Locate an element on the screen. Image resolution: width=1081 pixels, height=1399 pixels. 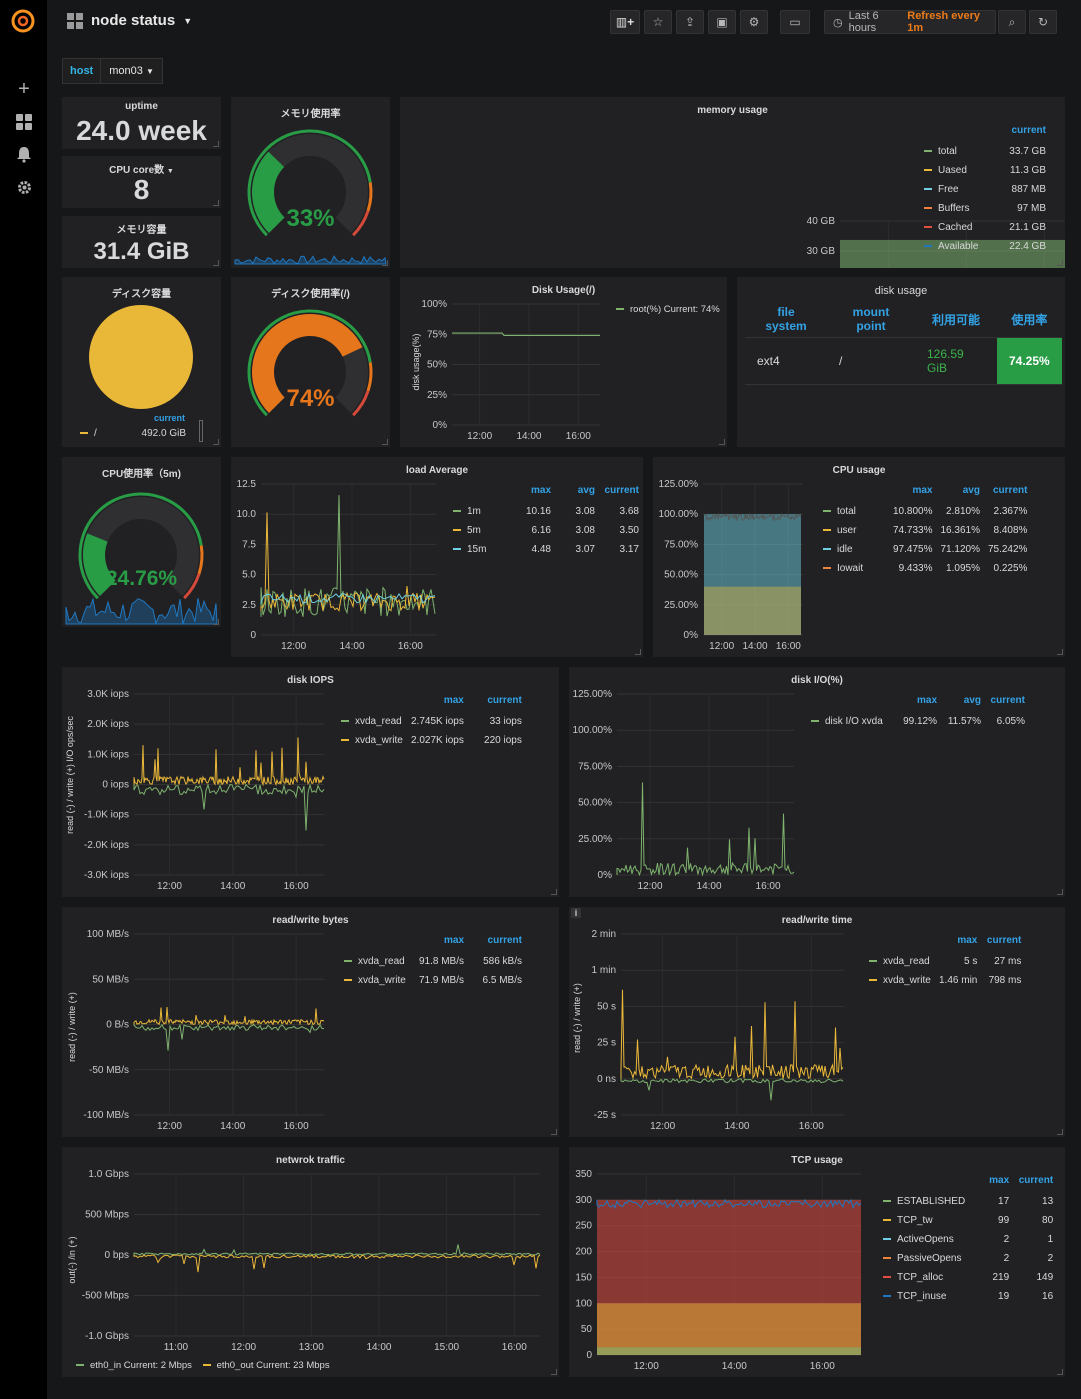
disk-capacity-panel: ディスク容量 current / 492.0 GiB is located at coordinates (141, 362).